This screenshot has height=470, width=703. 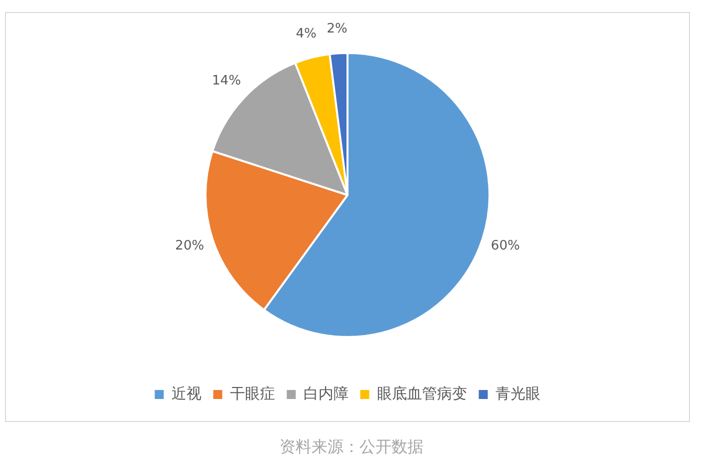 What do you see at coordinates (186, 393) in the screenshot?
I see `legend-label: 近视` at bounding box center [186, 393].